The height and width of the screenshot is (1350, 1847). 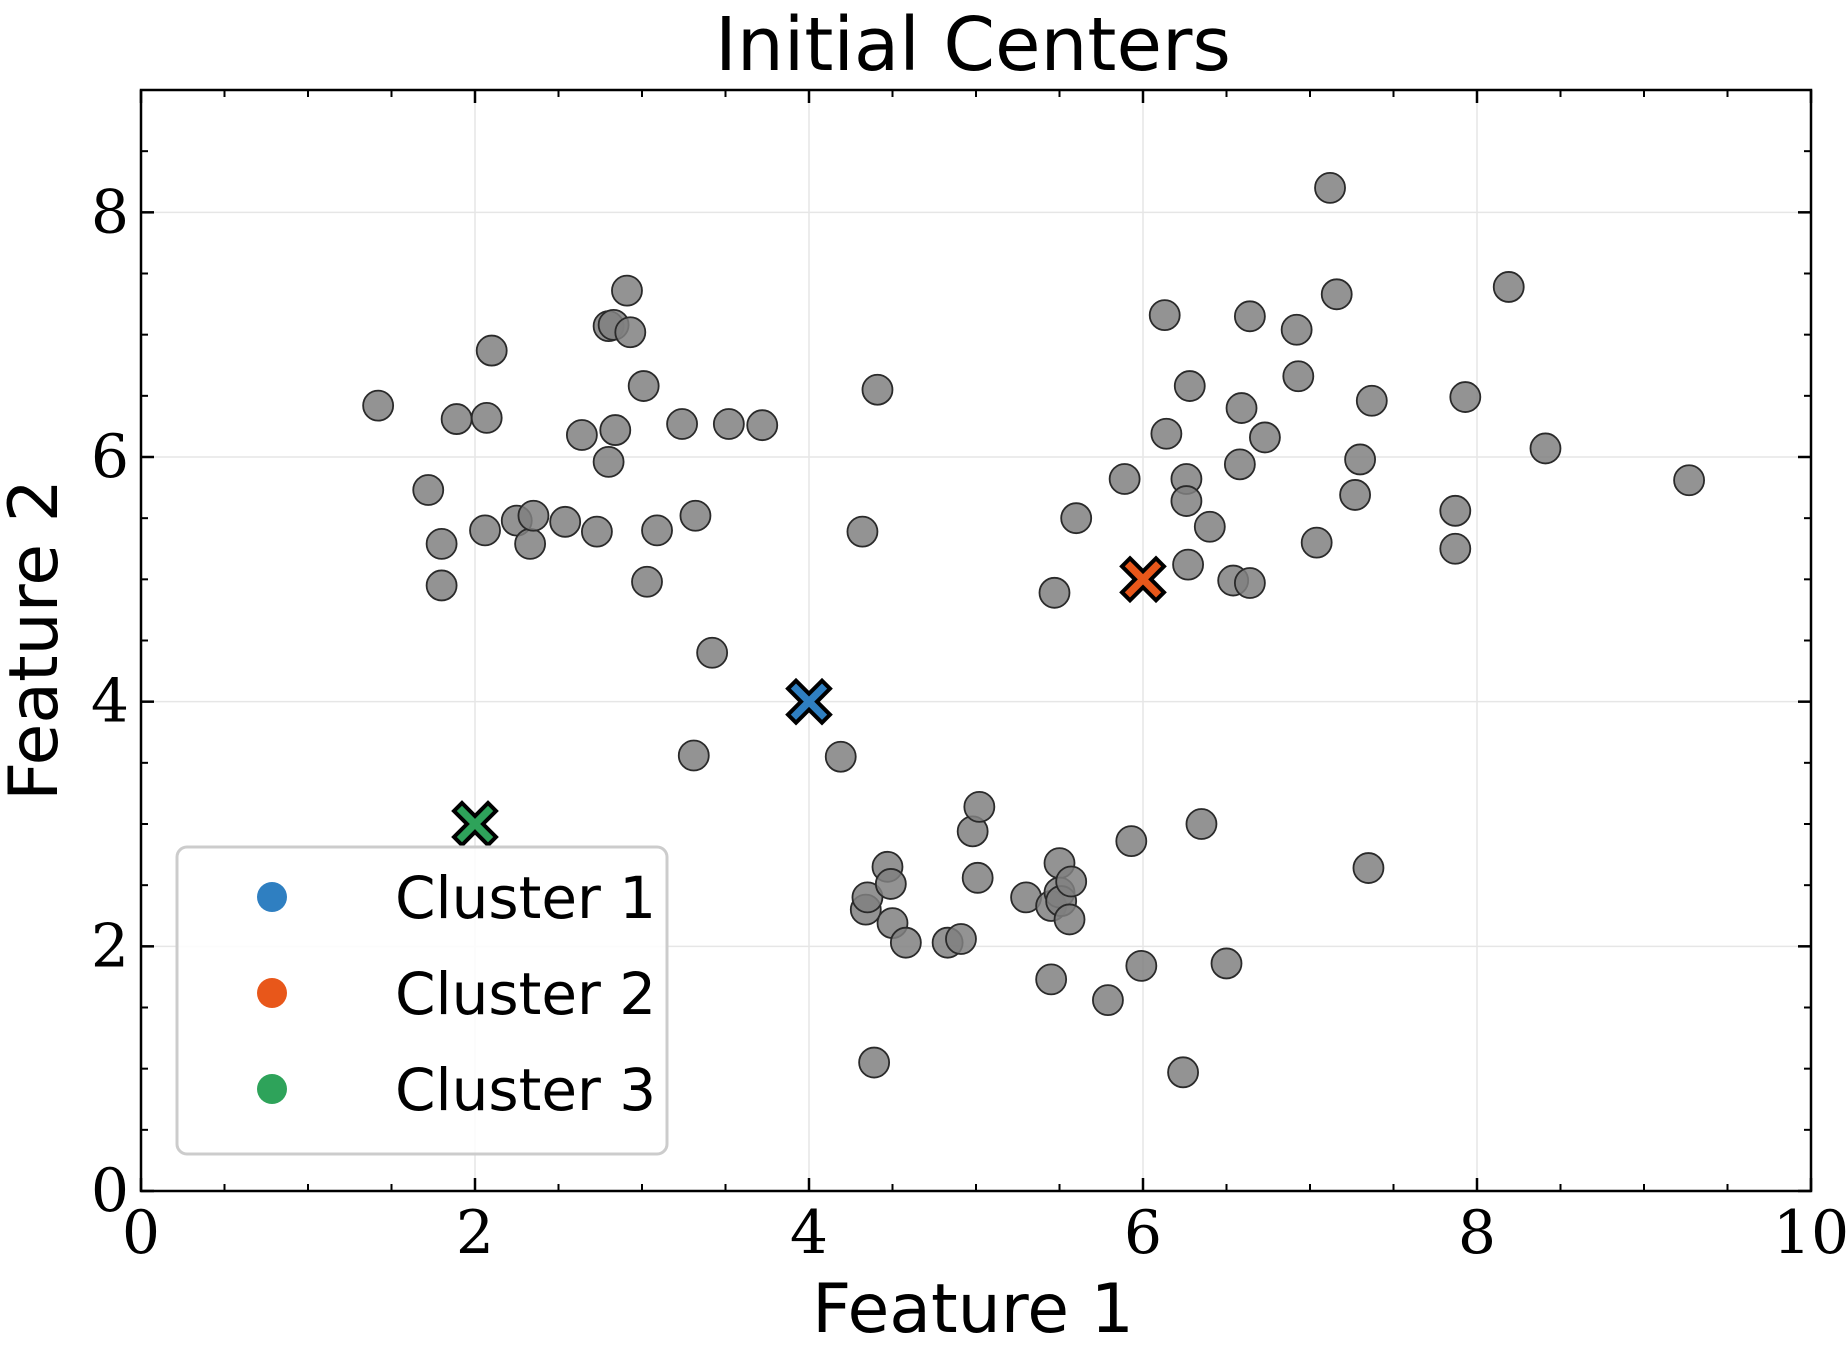 I want to click on x-tick-label: 10, so click(x=1810, y=1233).